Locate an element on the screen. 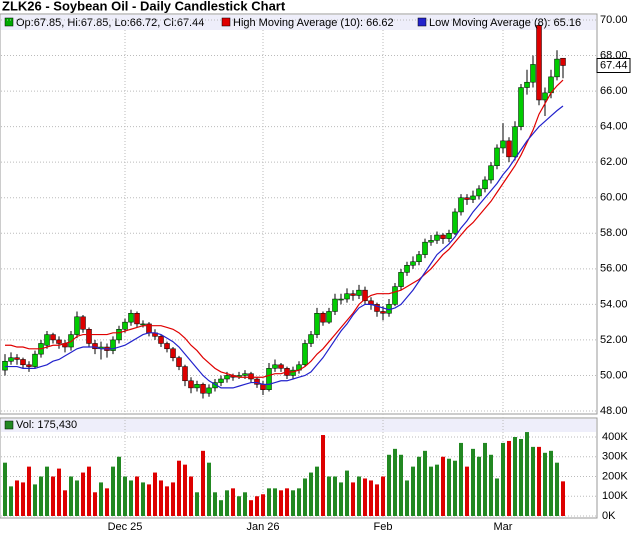 Image resolution: width=640 pixels, height=541 pixels. legend-label: High Moving Average (10): 66.62 is located at coordinates (313, 23).